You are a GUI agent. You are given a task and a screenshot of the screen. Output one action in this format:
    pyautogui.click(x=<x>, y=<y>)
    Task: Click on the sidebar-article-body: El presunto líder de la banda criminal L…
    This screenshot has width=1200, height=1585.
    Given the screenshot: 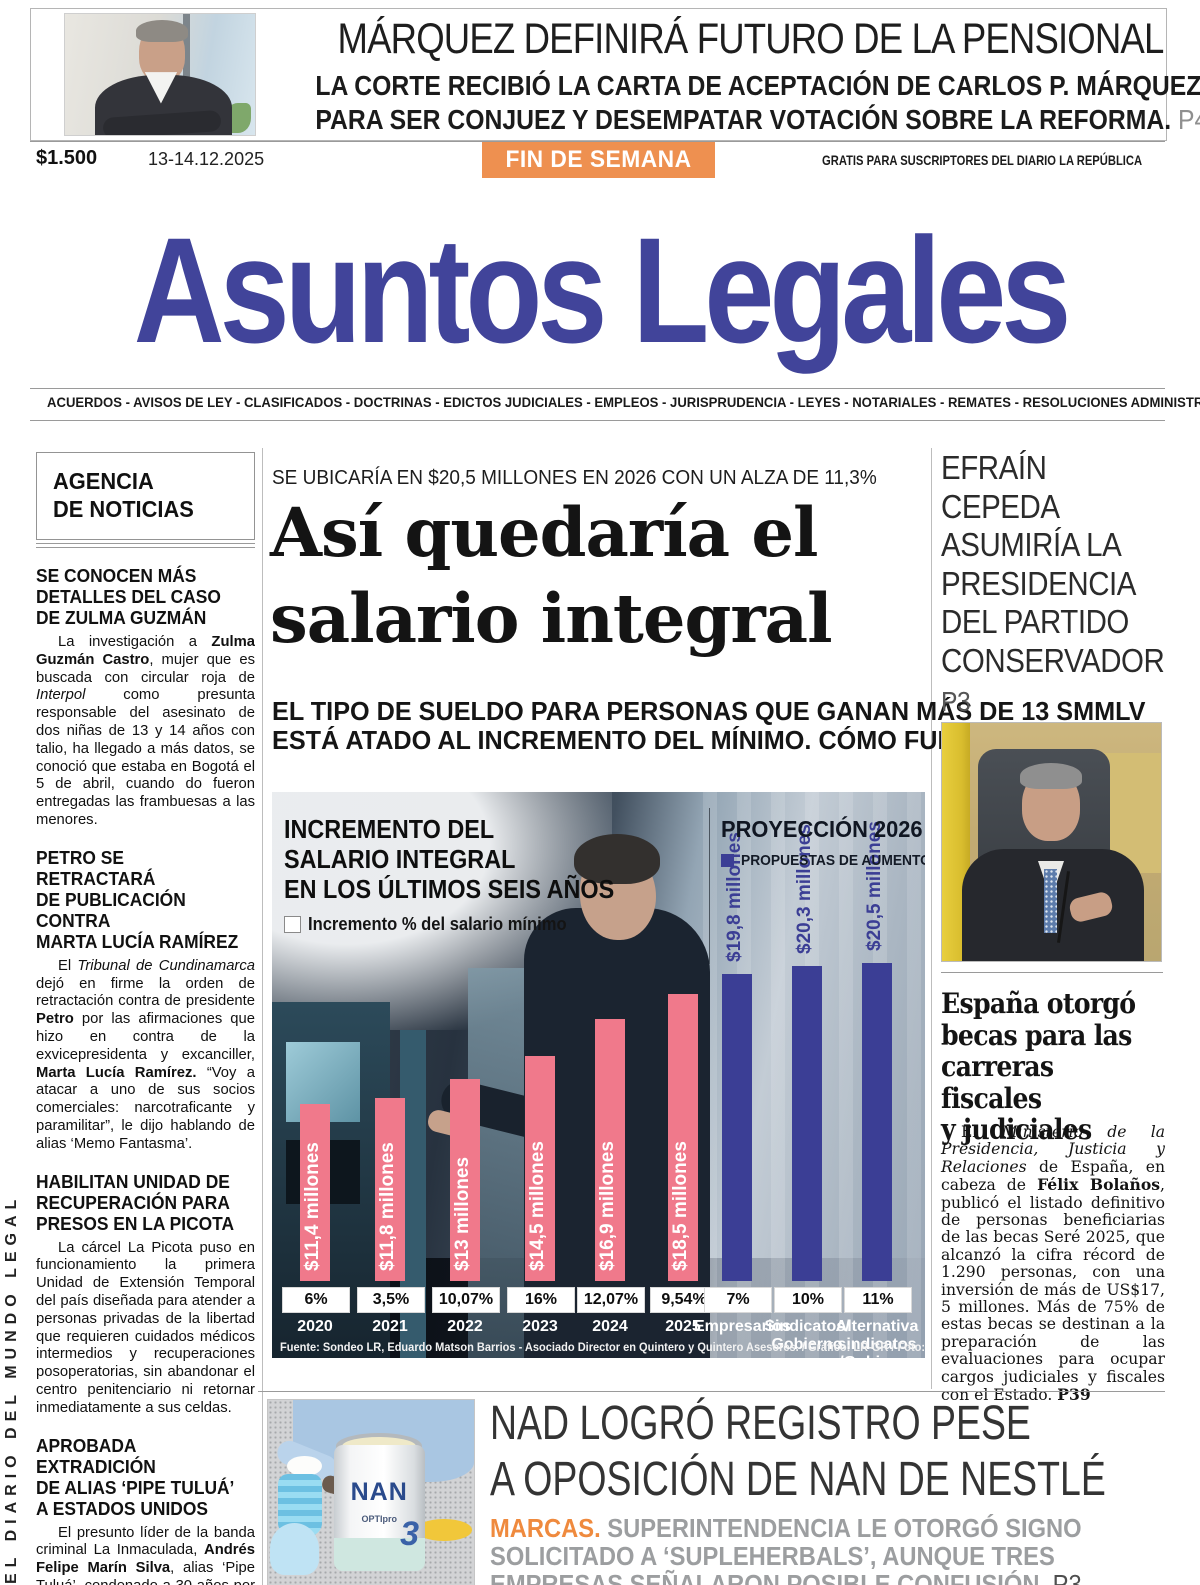 What is the action you would take?
    pyautogui.click(x=145, y=1555)
    